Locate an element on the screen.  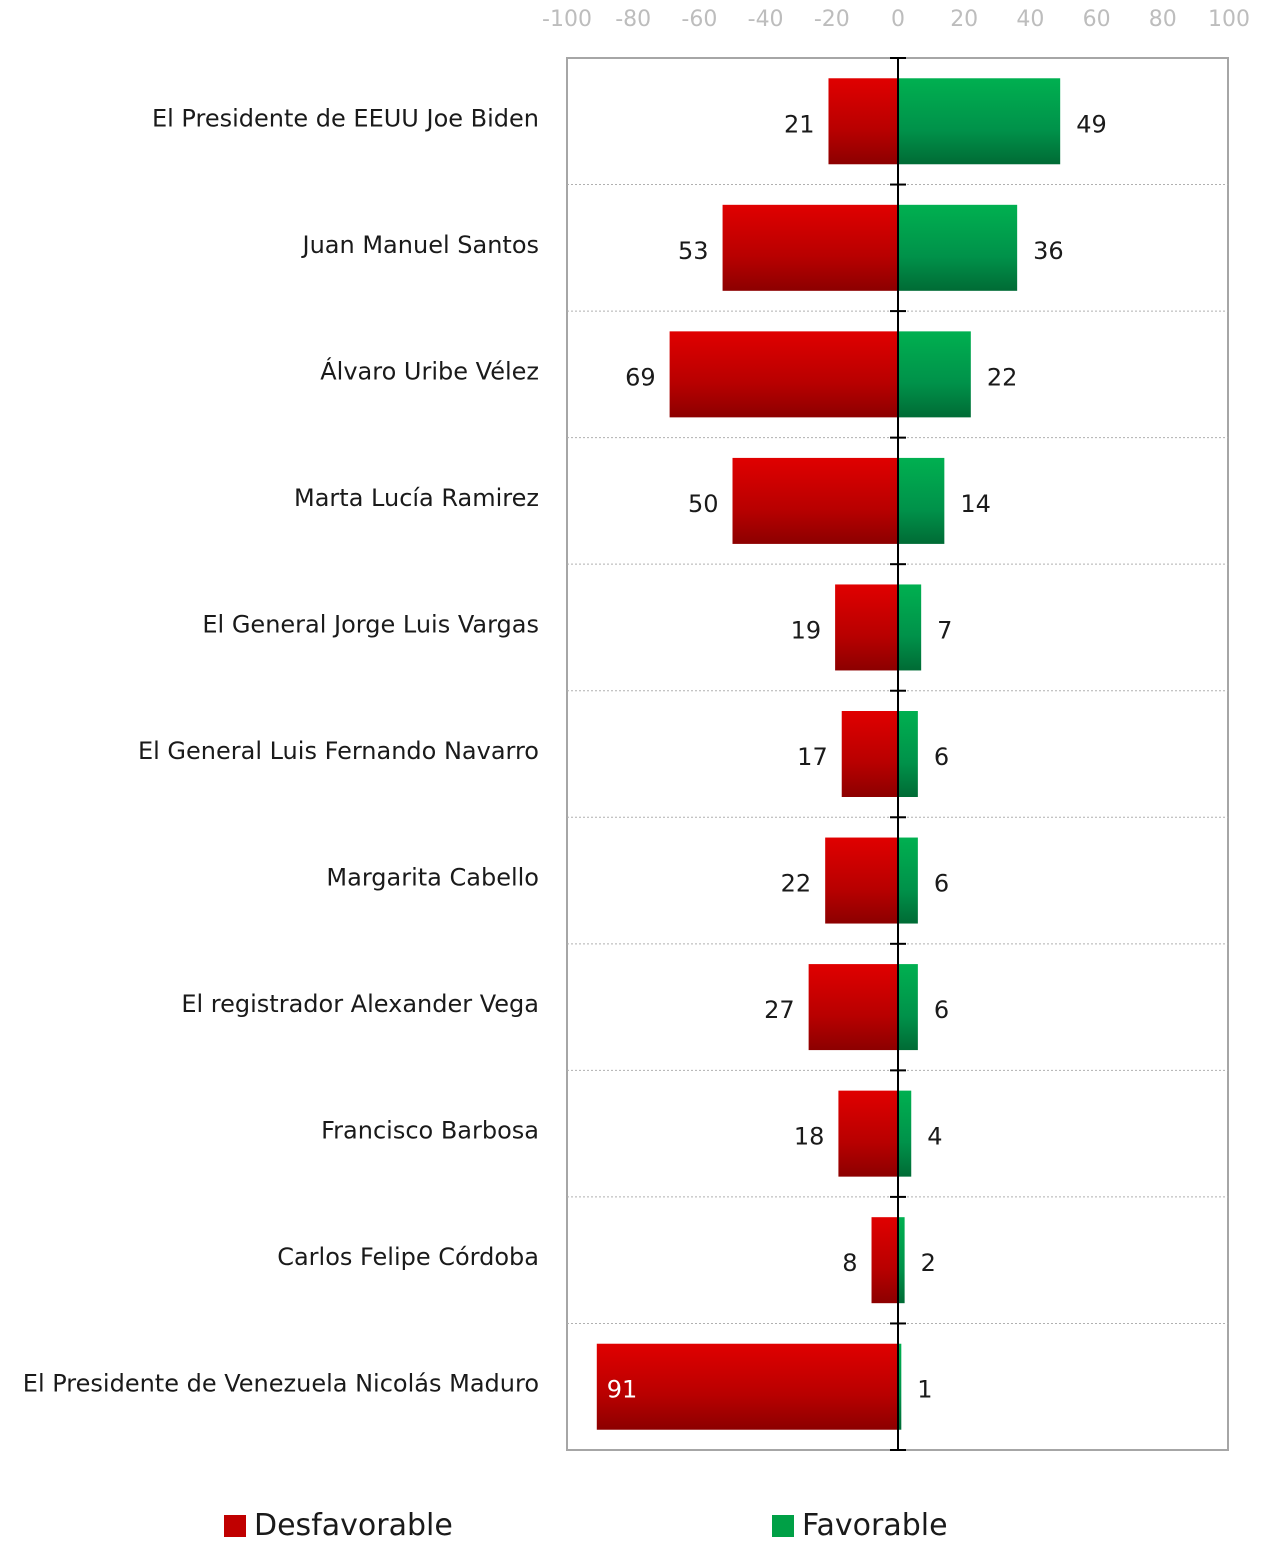
value-label-desfavorable: 53 is located at coordinates (693, 251).